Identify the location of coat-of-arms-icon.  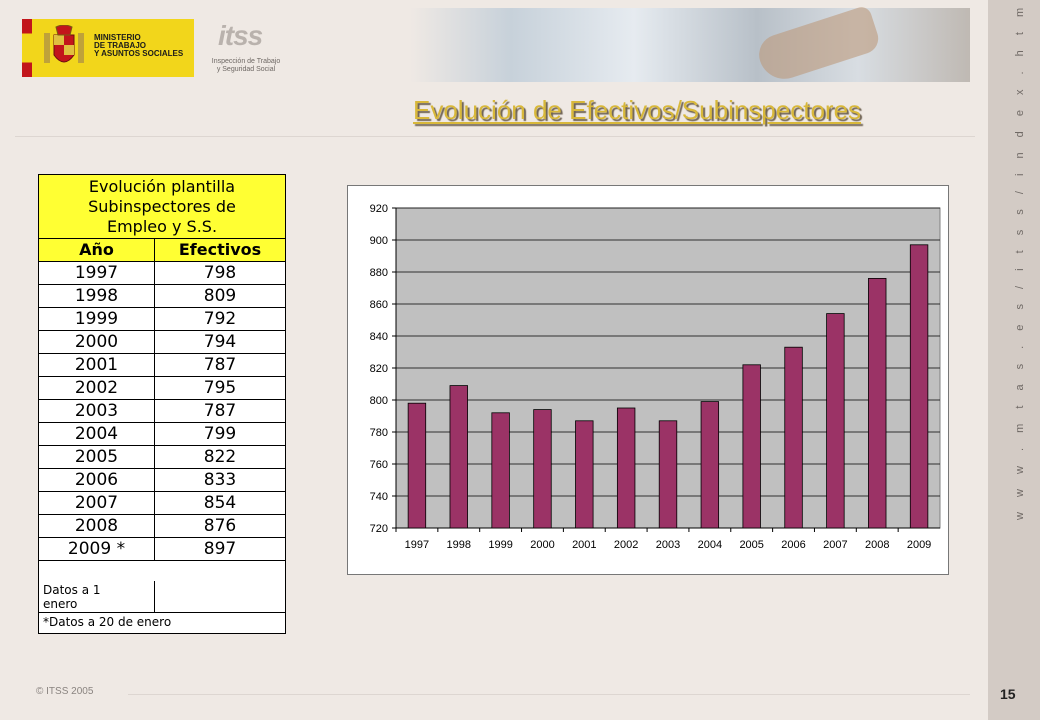
(64, 44).